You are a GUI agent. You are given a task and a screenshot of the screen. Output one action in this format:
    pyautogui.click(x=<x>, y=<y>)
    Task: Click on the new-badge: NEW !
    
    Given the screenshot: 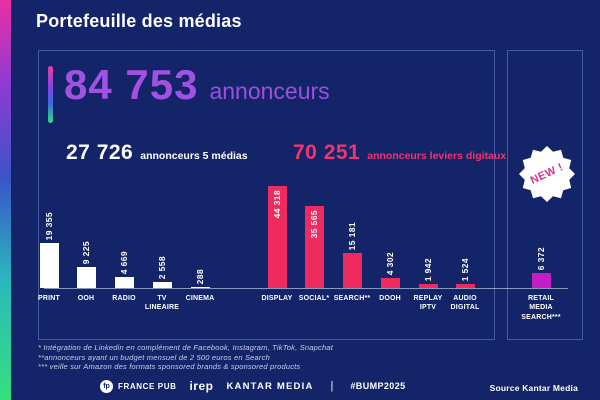 What is the action you would take?
    pyautogui.click(x=547, y=174)
    